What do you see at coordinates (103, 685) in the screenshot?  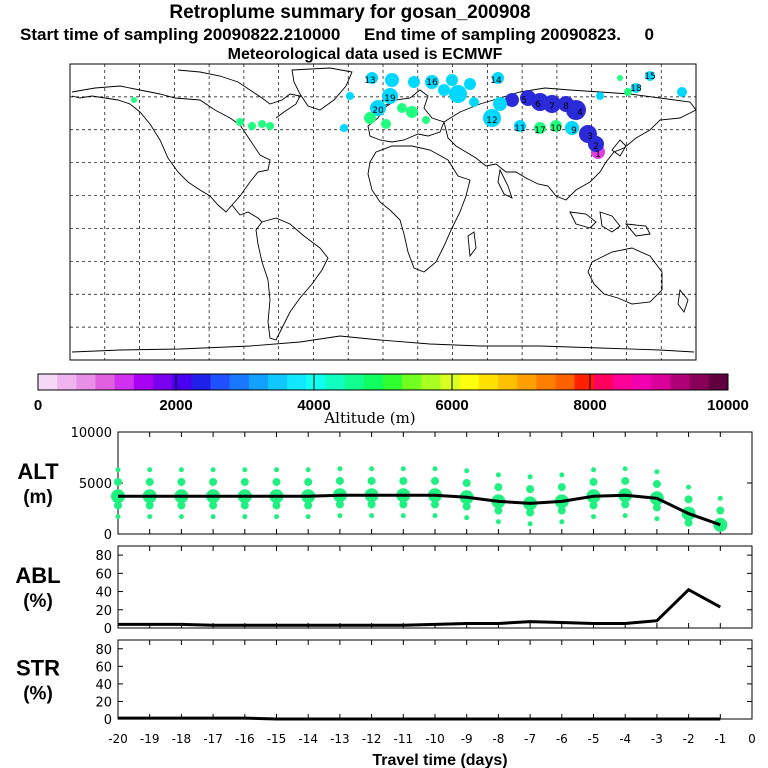 I see `y-tick-label: 40` at bounding box center [103, 685].